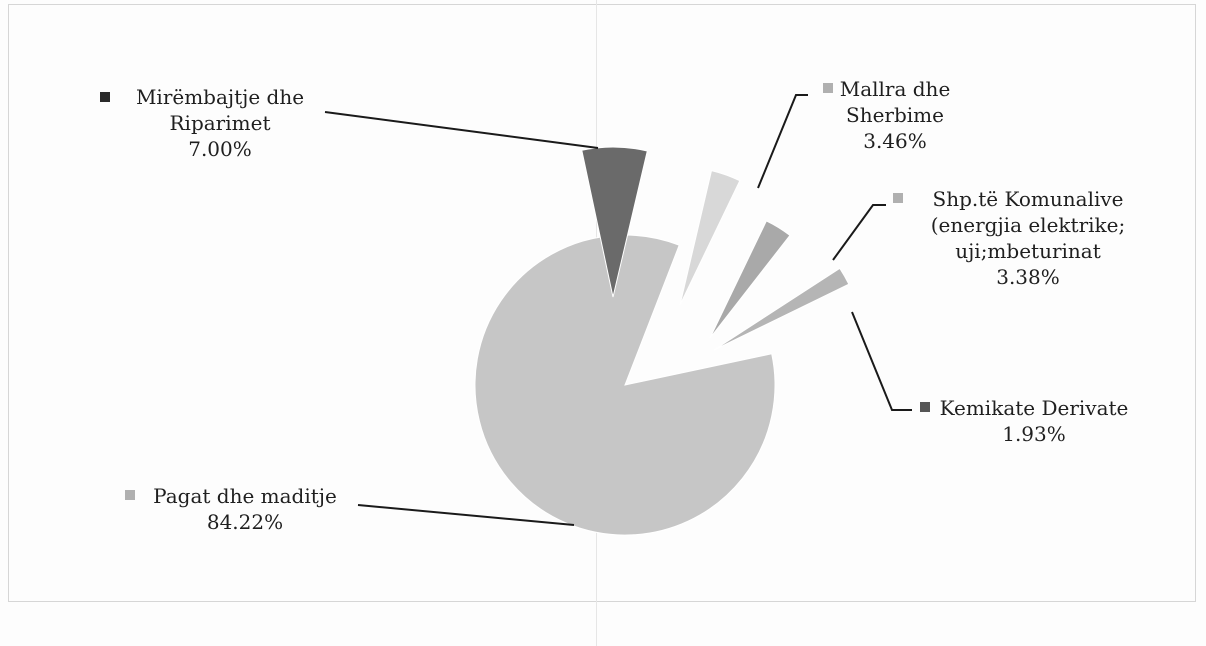 The width and height of the screenshot is (1206, 646). Describe the element at coordinates (895, 141) in the screenshot. I see `slice-percent-label: 3.46%` at that location.